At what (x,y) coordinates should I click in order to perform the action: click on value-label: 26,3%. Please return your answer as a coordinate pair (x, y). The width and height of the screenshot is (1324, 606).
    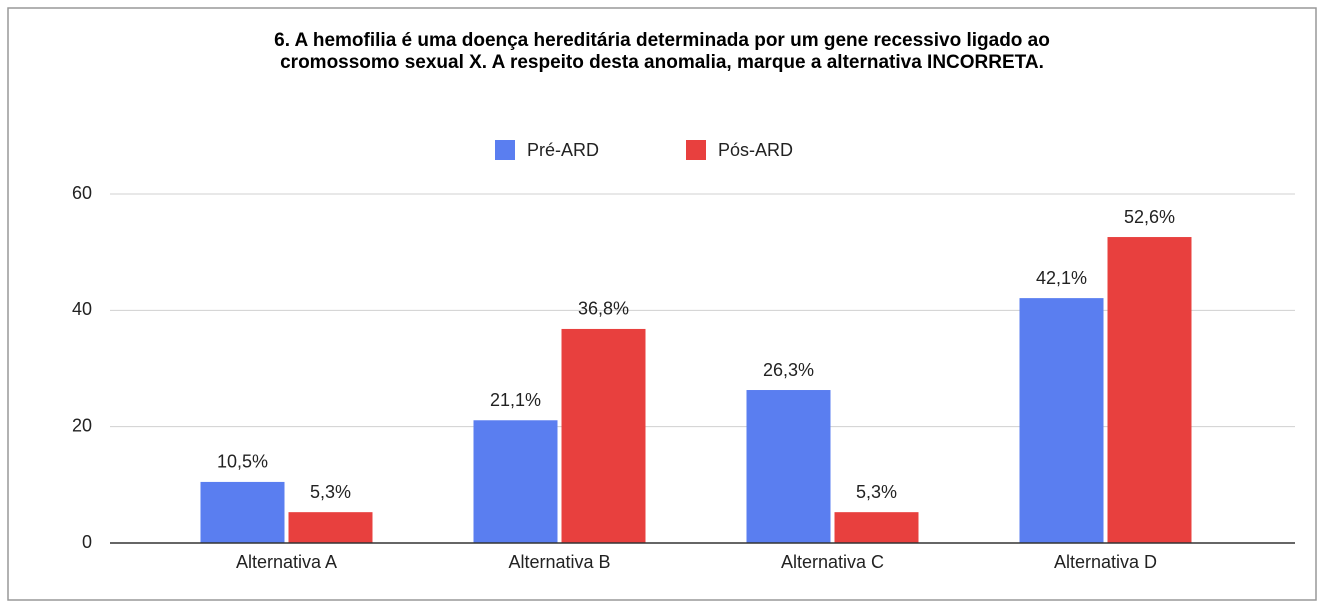
    Looking at the image, I should click on (788, 370).